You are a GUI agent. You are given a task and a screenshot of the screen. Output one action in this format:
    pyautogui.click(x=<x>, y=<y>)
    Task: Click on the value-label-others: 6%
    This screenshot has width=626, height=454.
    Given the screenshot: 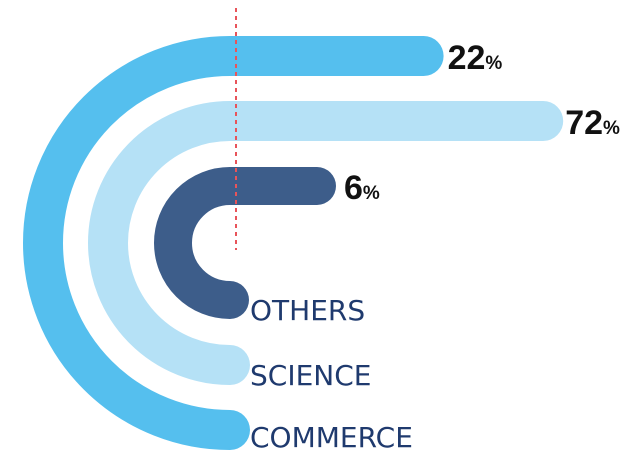 What is the action you would take?
    pyautogui.click(x=362, y=188)
    